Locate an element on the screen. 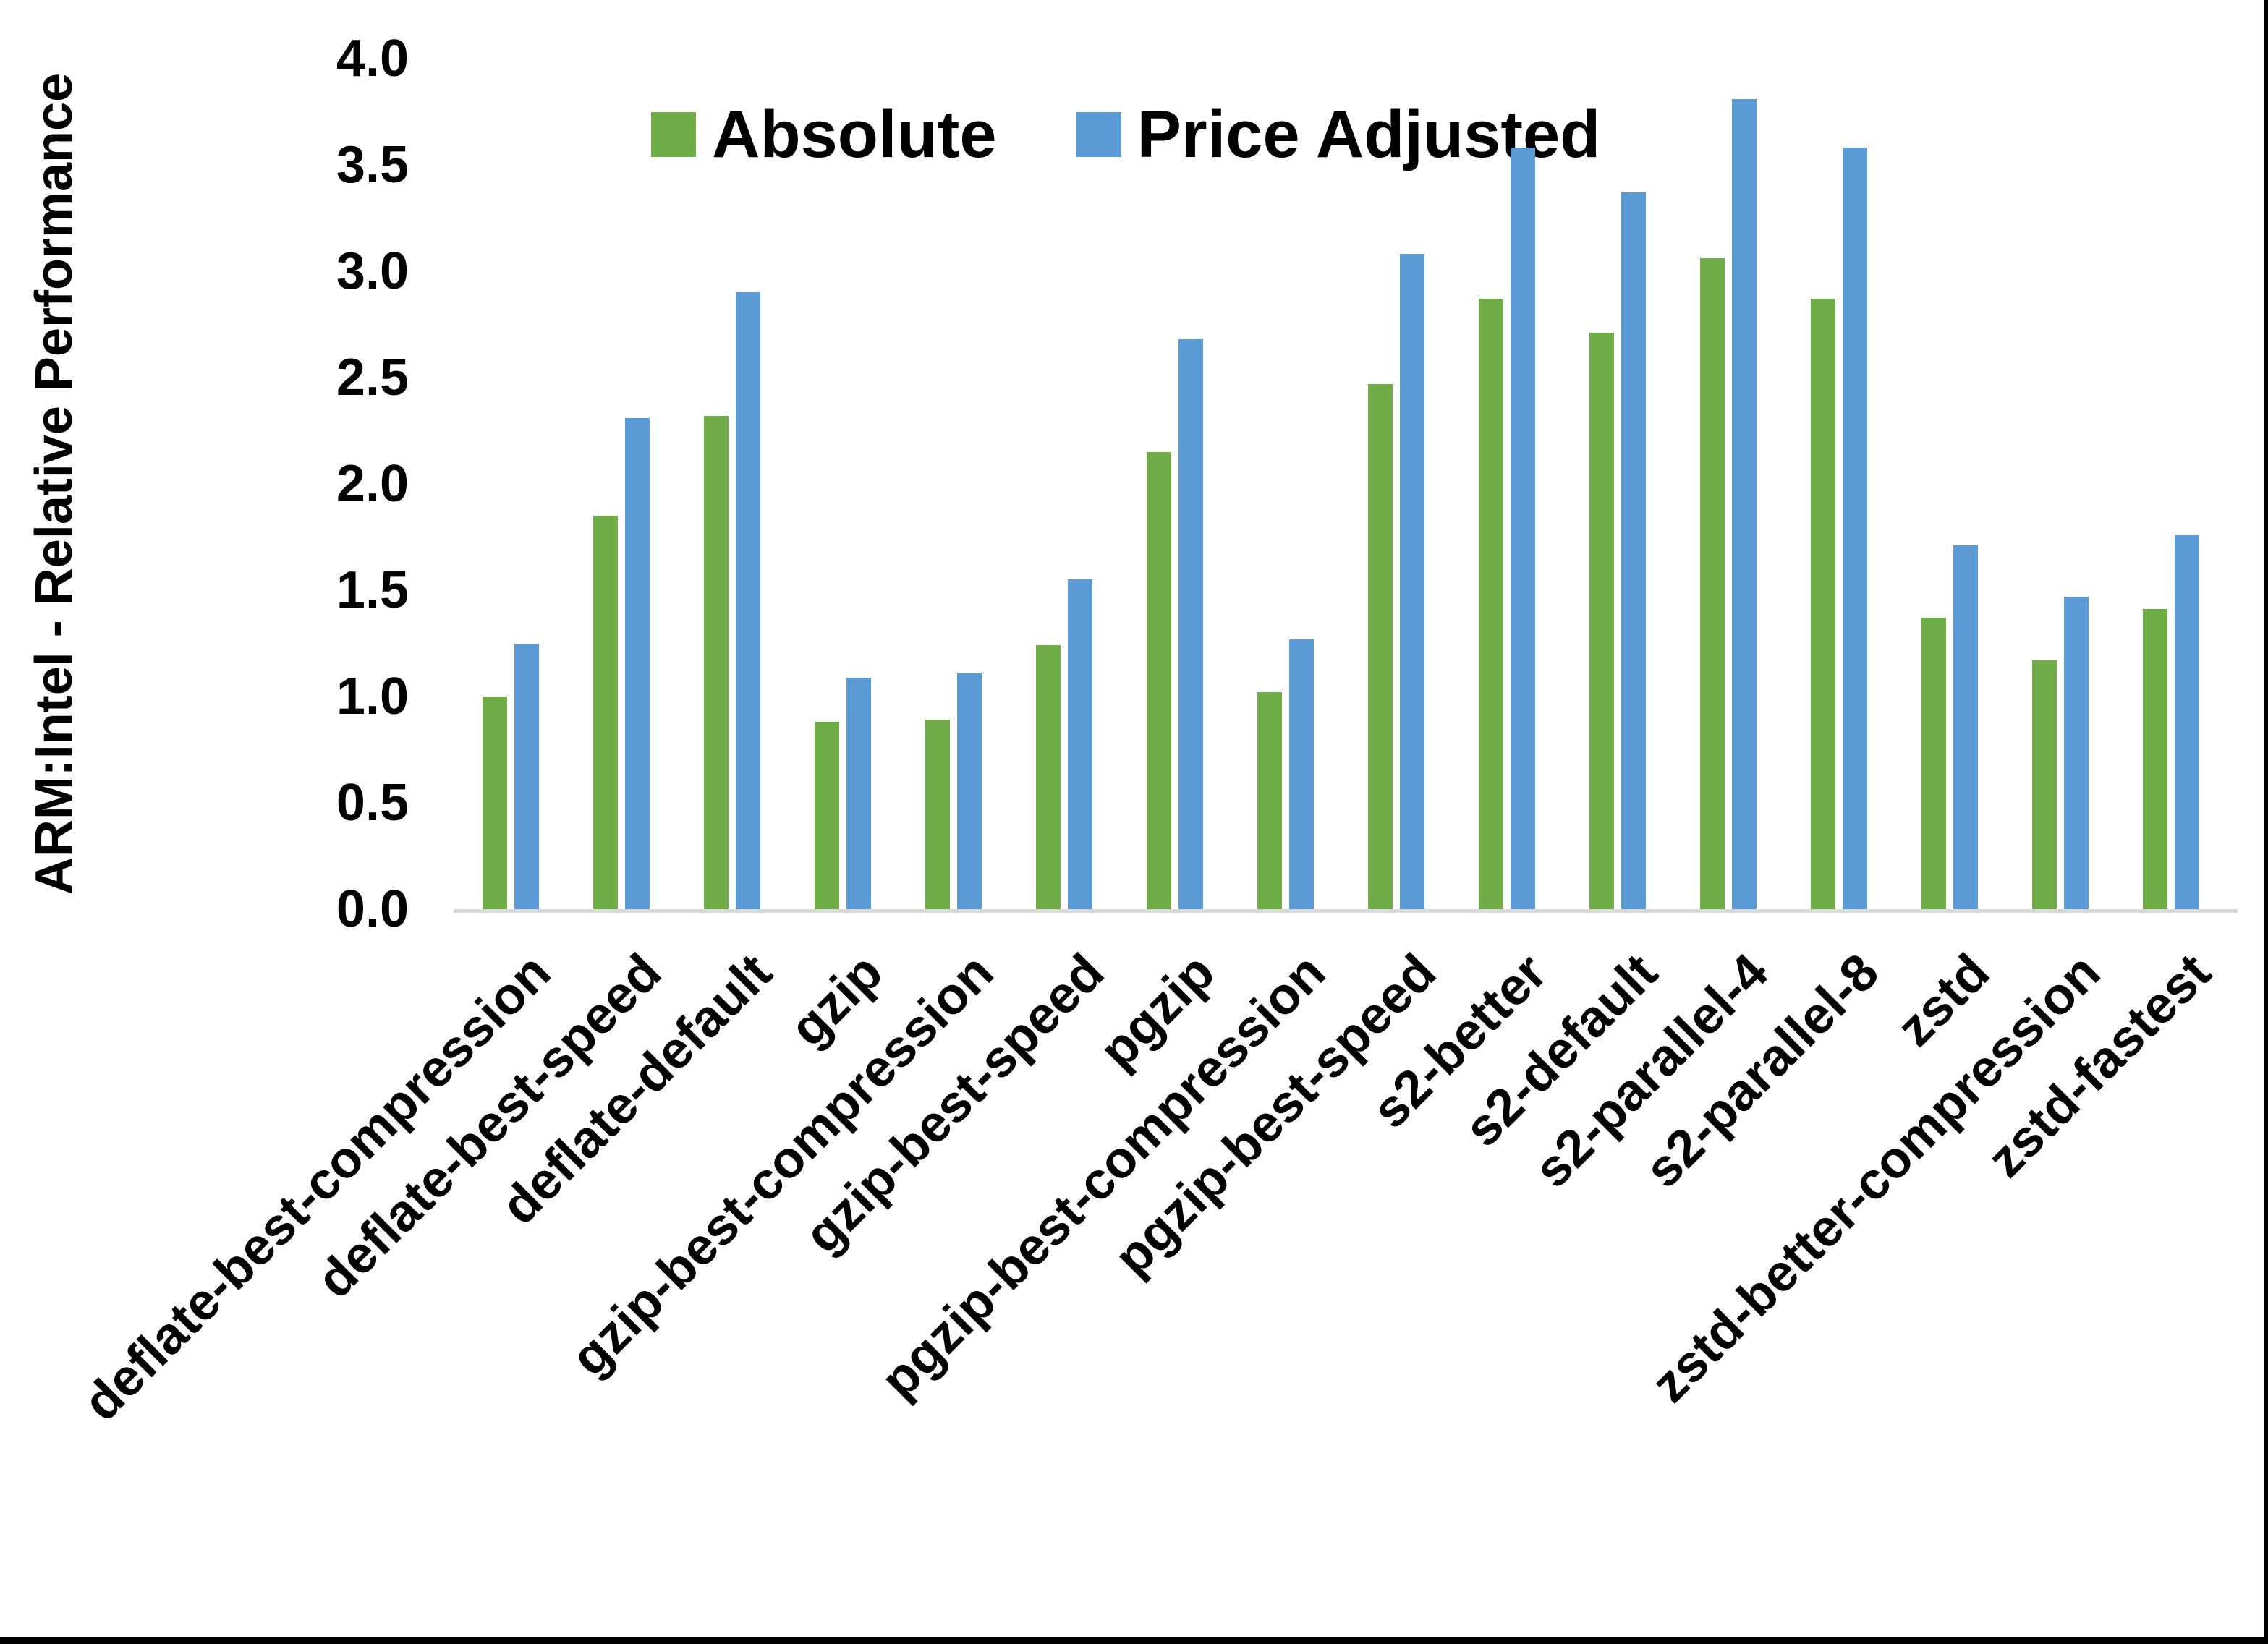  legend-label-absolute: Absolute is located at coordinates (854, 134).